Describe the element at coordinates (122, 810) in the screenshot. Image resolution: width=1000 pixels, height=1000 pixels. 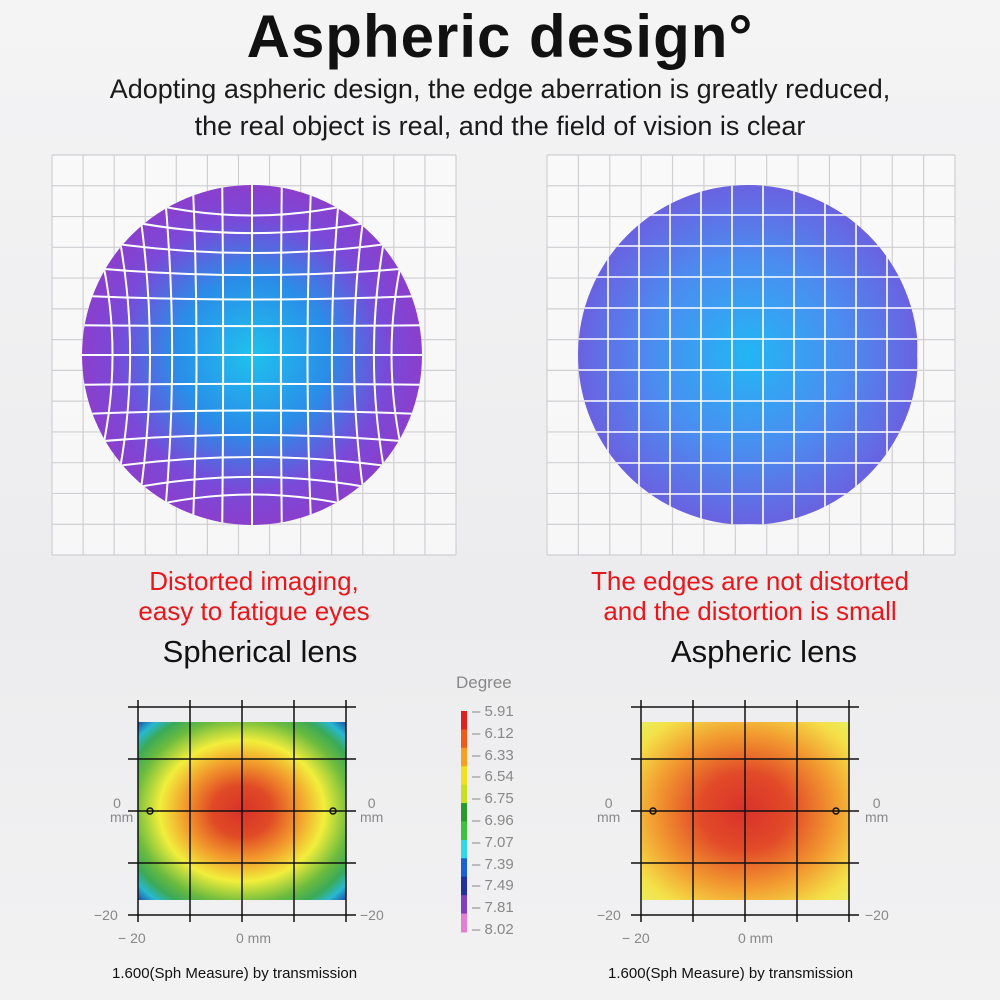
I see `left-y-zero-label: 0 mm` at that location.